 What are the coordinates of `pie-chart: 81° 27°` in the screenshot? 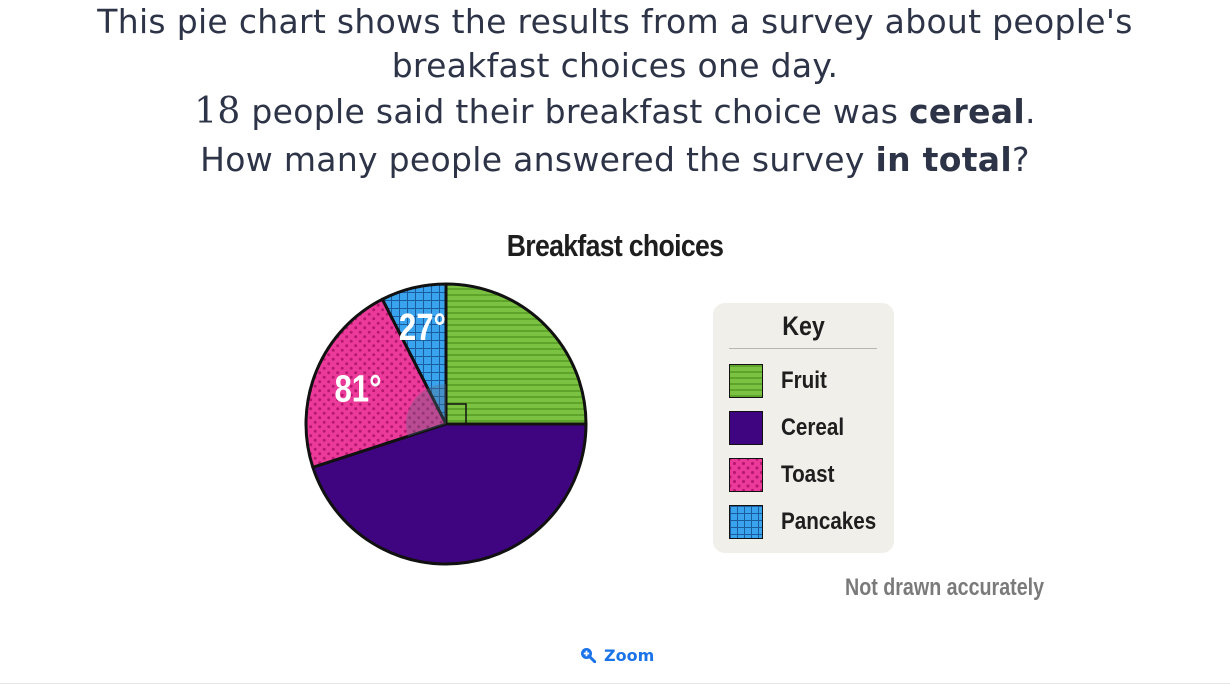 It's located at (446, 424).